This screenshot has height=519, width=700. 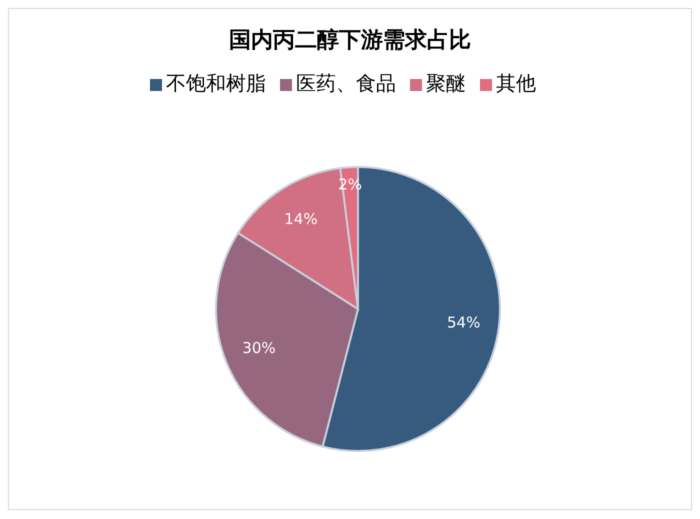 What do you see at coordinates (301, 219) in the screenshot?
I see `data-label: 14%` at bounding box center [301, 219].